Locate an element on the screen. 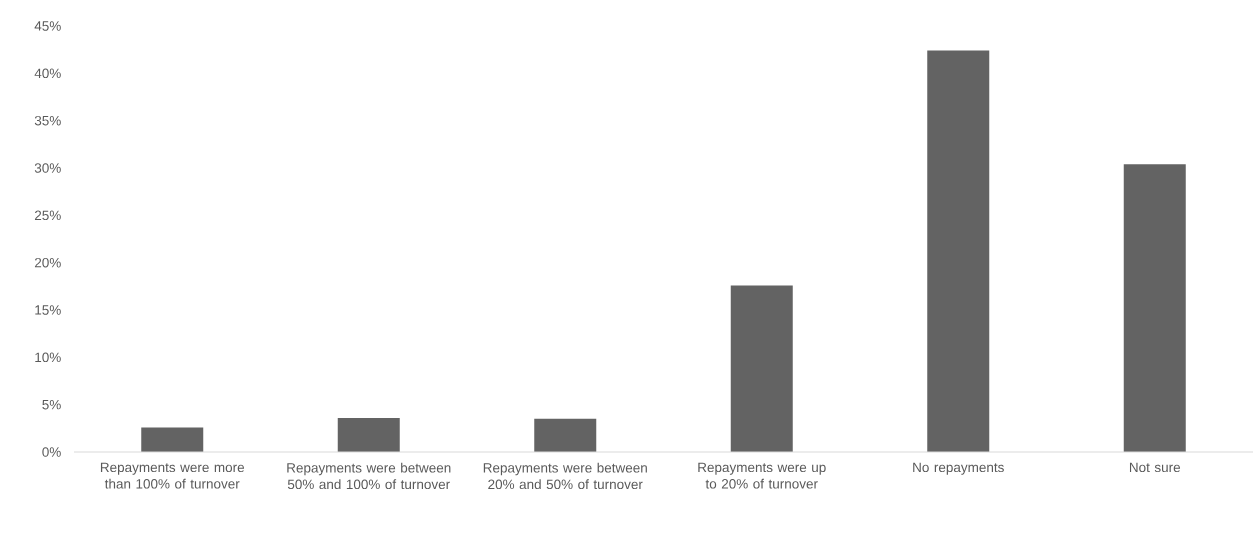  y-tick-label: 10% is located at coordinates (48, 357).